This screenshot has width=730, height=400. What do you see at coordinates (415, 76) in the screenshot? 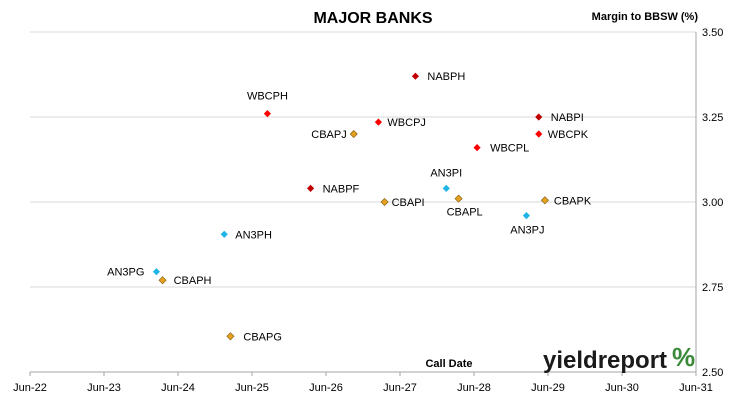
I see `point-nabph` at bounding box center [415, 76].